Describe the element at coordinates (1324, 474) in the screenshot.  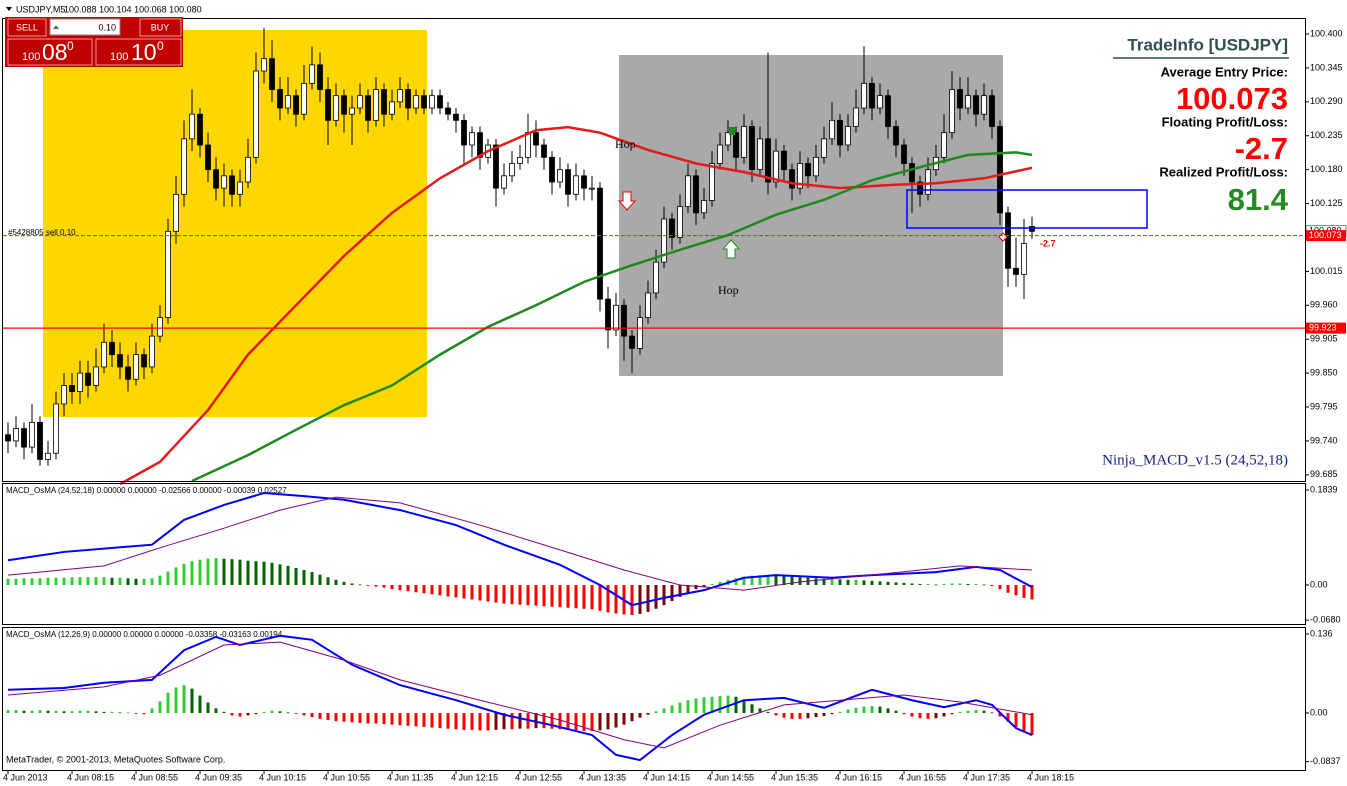
I see `y-tick-label: 99.685` at that location.